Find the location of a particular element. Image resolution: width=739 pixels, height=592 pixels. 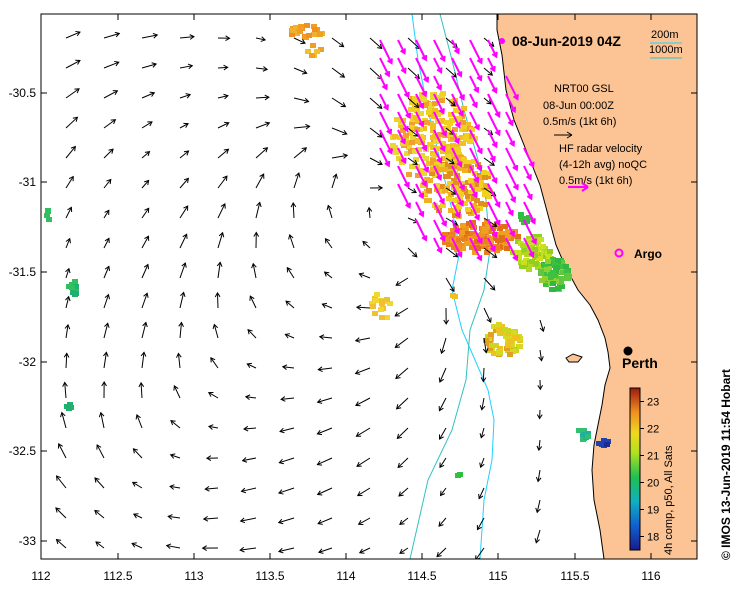

colorbar-tick-label: 23 is located at coordinates (653, 403).